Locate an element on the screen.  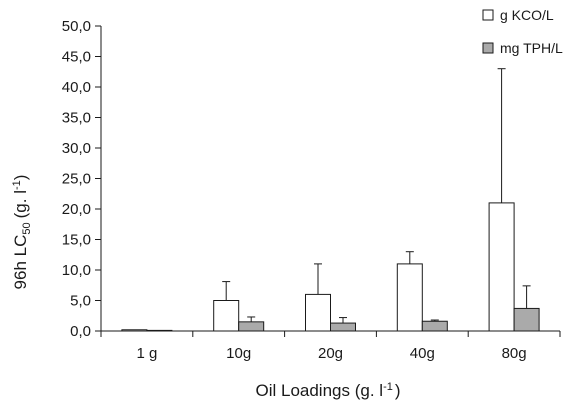
x-axis-title: Oil Loadings (g. l-1) is located at coordinates (327, 390).